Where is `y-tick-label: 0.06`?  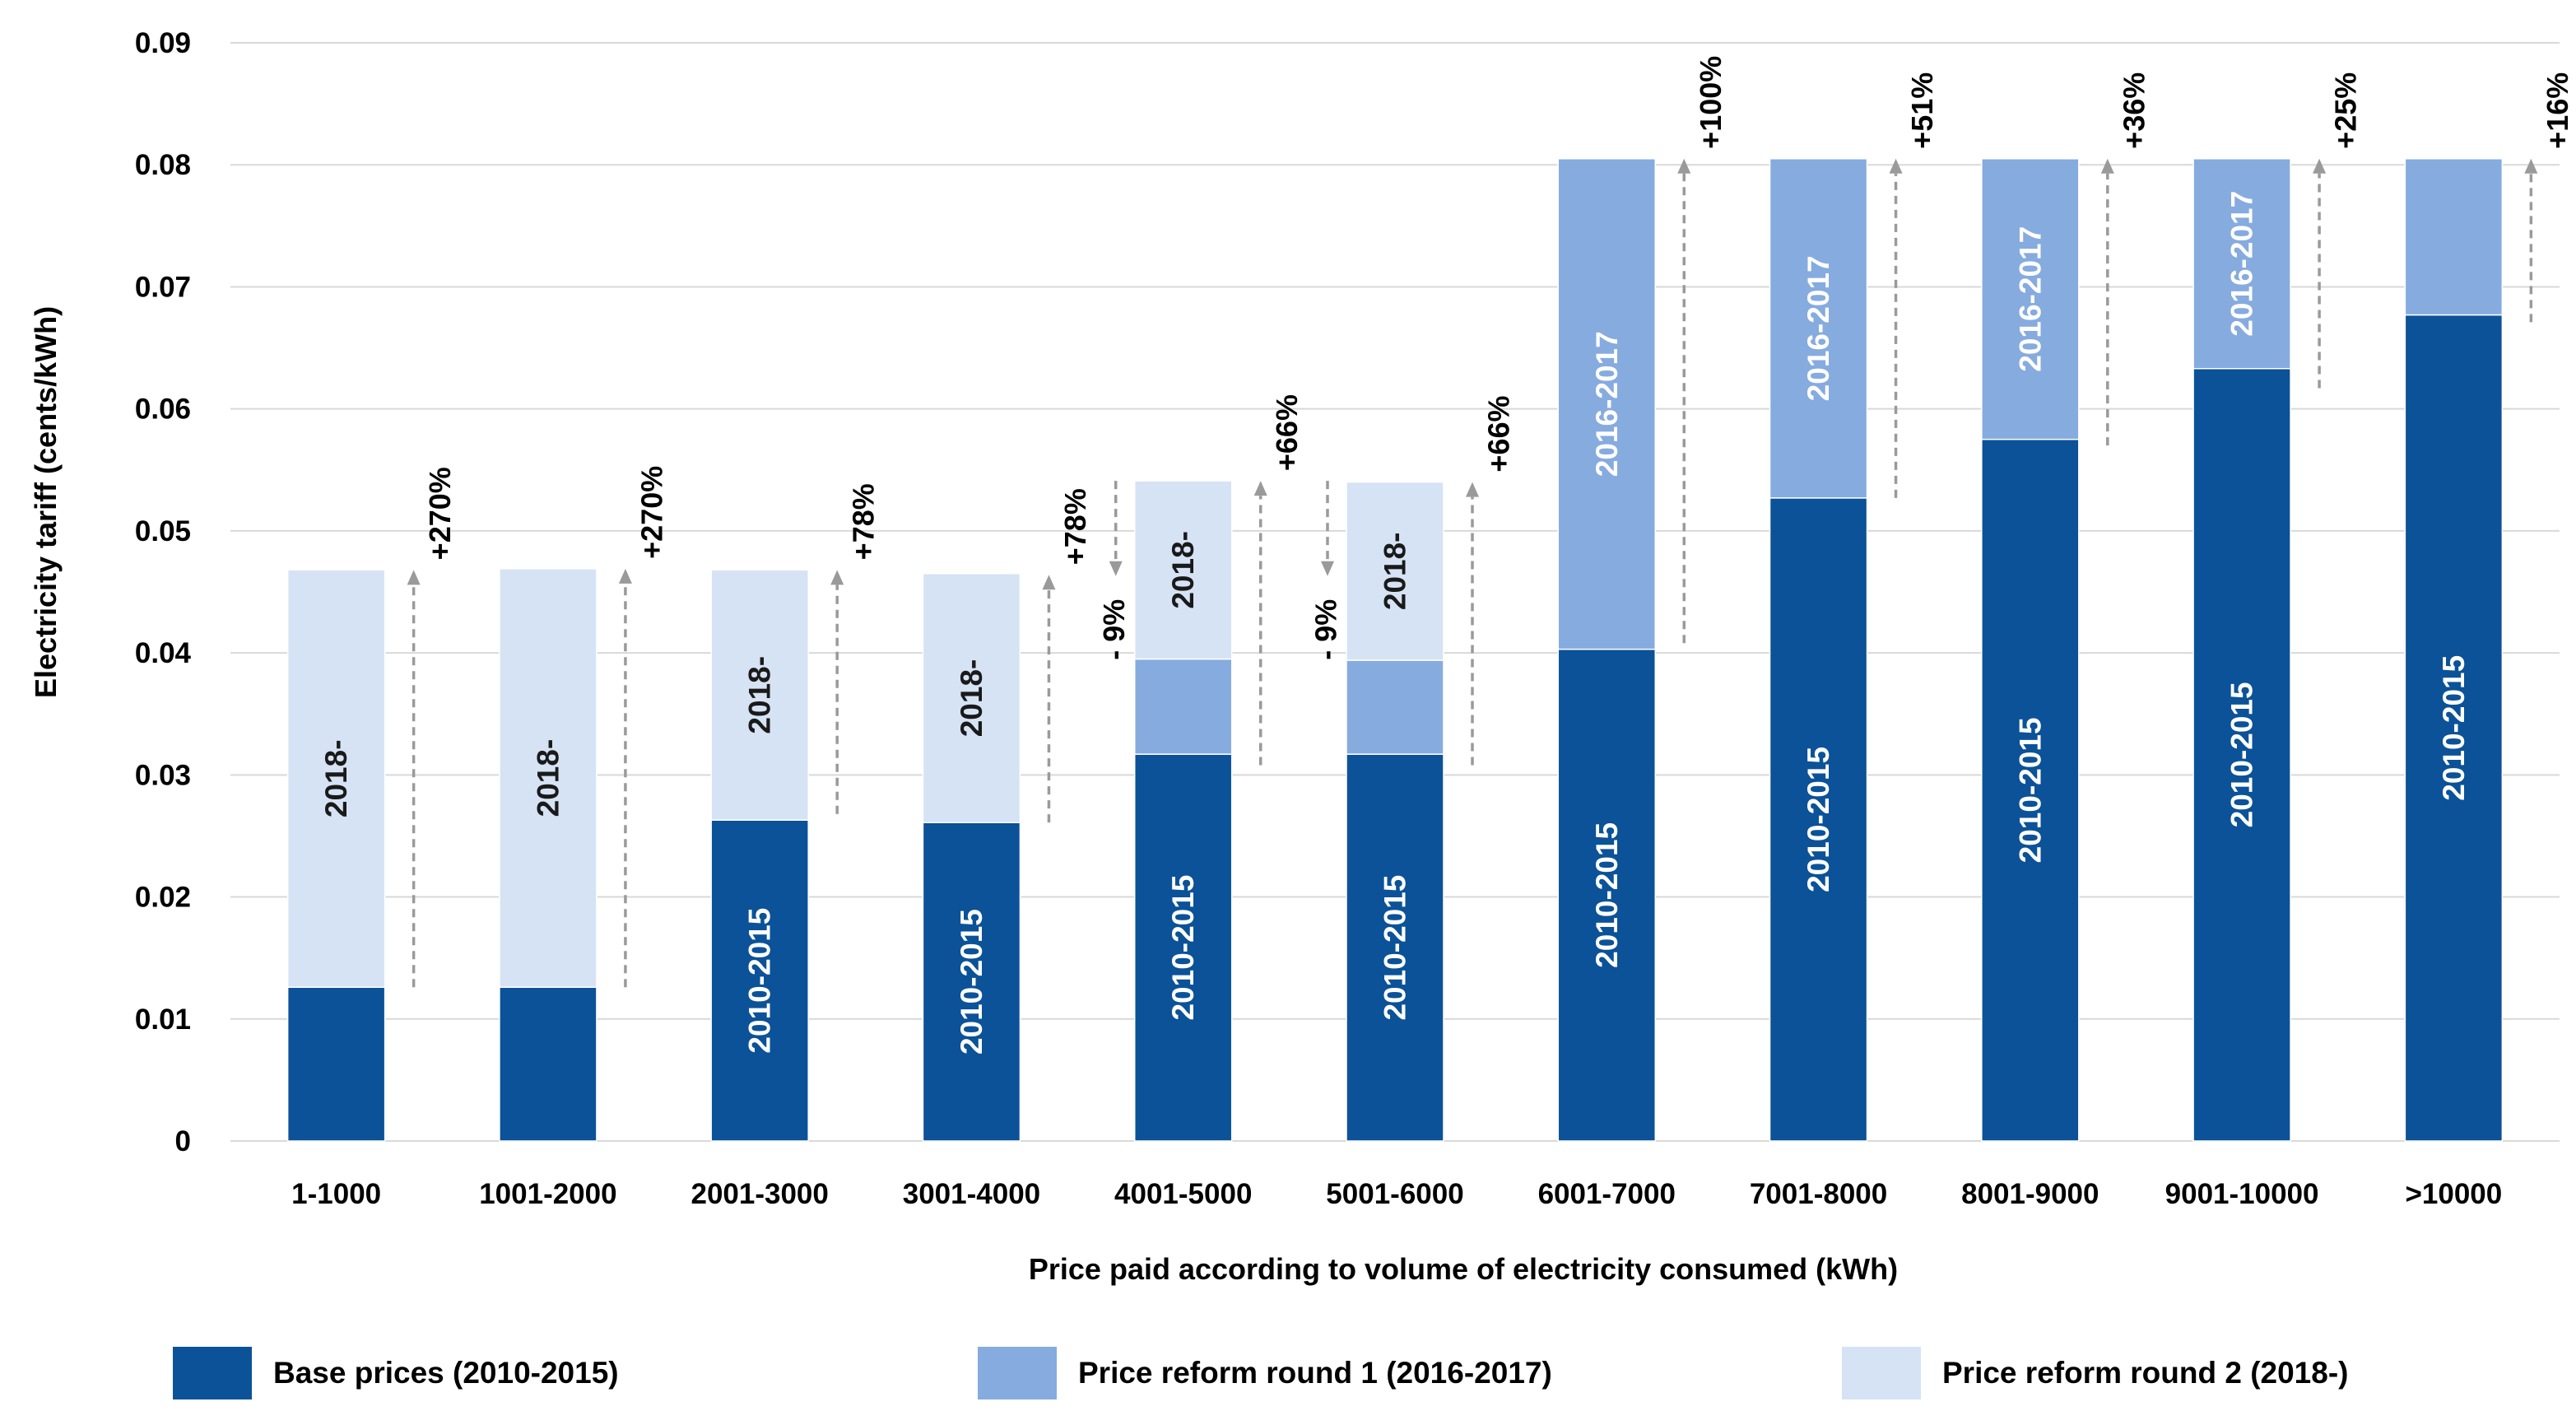
y-tick-label: 0.06 is located at coordinates (163, 410).